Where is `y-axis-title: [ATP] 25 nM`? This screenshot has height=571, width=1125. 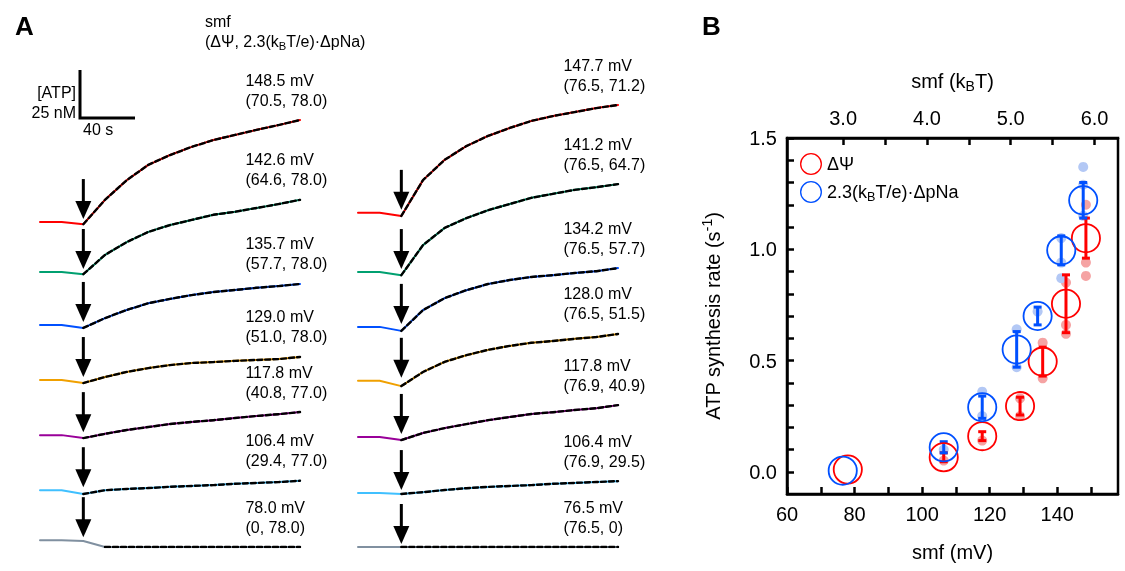
y-axis-title: [ATP] 25 nM is located at coordinates (53, 102).